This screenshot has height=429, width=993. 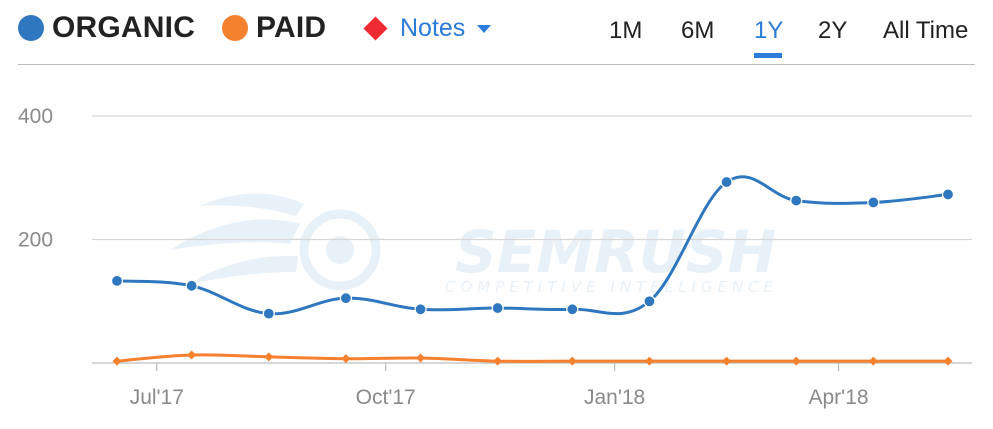 What do you see at coordinates (291, 27) in the screenshot?
I see `legend-paid-label: PAID` at bounding box center [291, 27].